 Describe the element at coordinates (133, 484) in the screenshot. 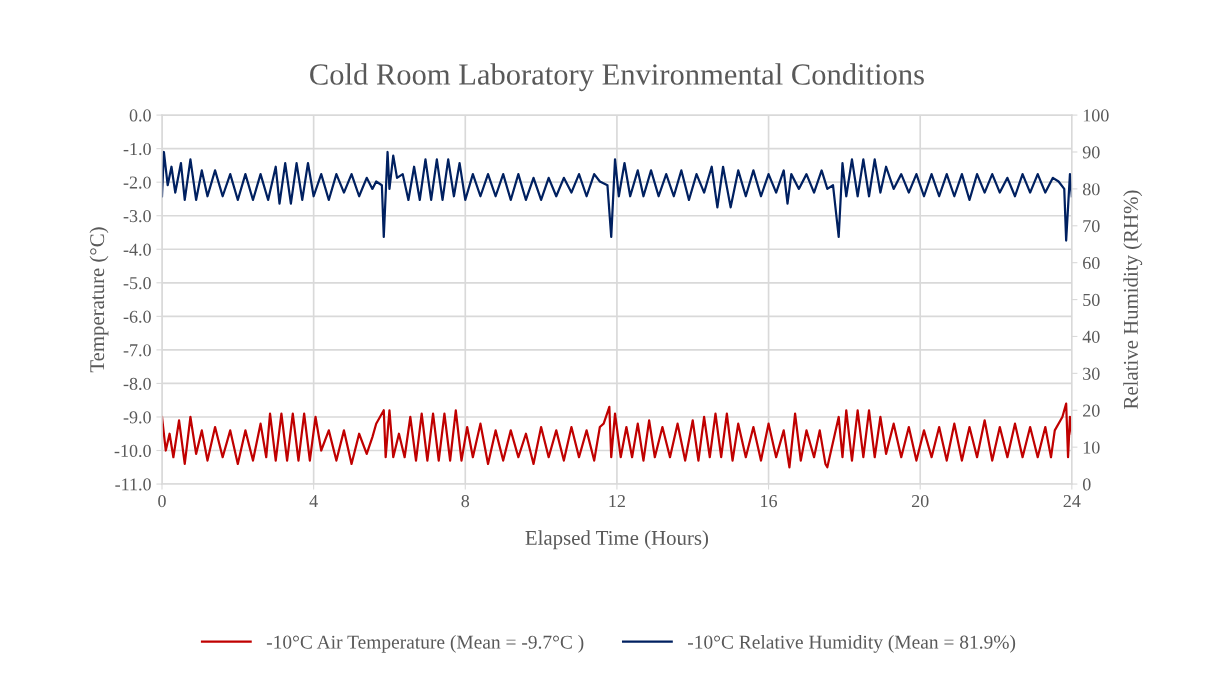

I see `y-tick-label: -11.0` at that location.